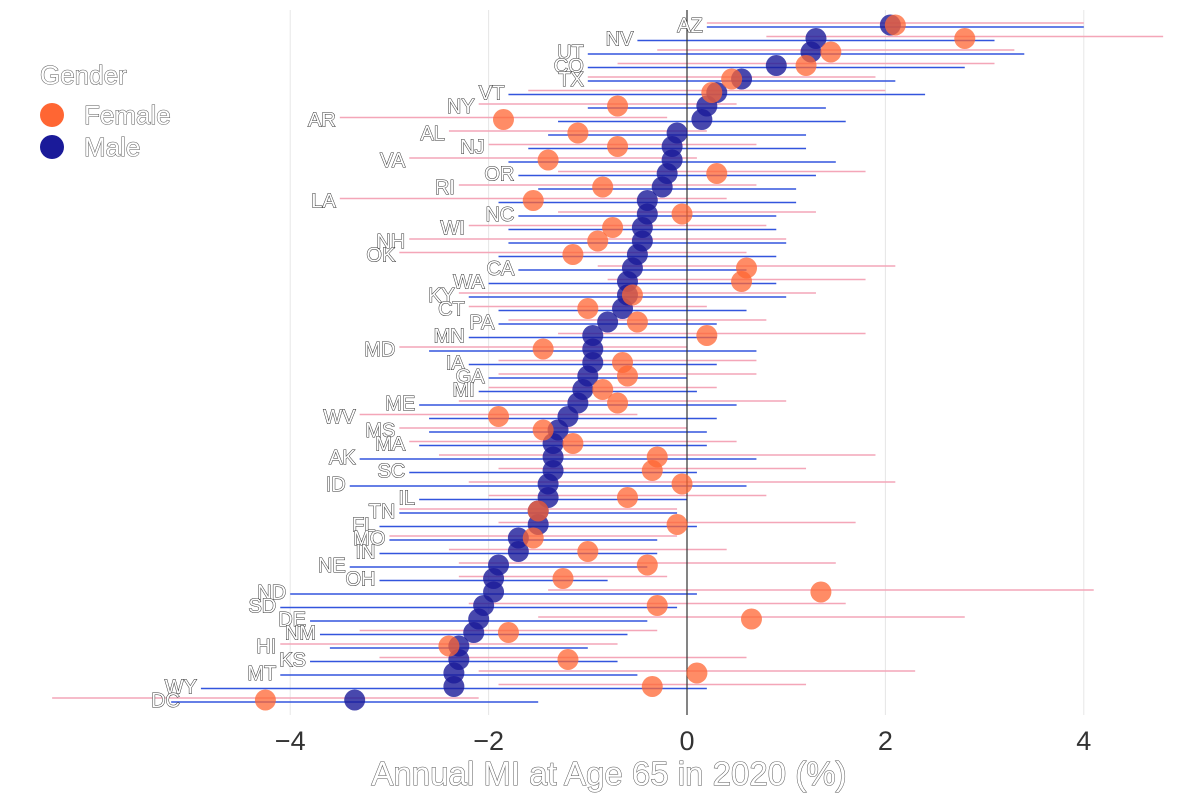 Image resolution: width=1184 pixels, height=802 pixels. Describe the element at coordinates (652, 686) in the screenshot. I see `female-point-wy` at that location.